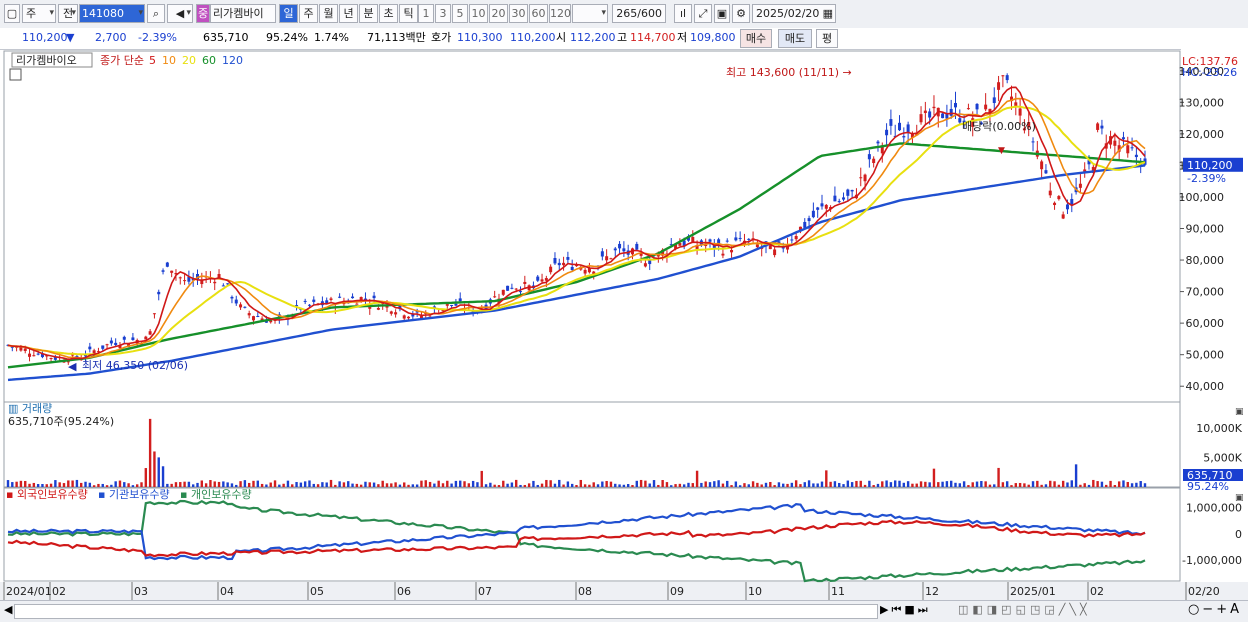 This screenshot has width=1248, height=622. Describe the element at coordinates (1206, 178) in the screenshot. I see `last-rate-label: -2.39%` at that location.